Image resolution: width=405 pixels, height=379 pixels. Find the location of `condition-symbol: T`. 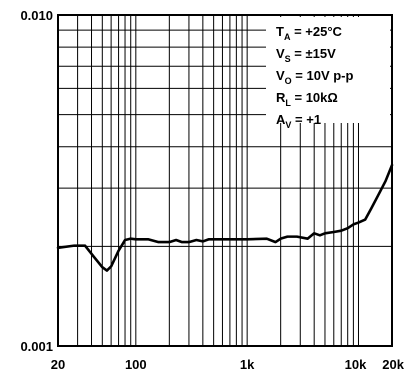

condition-symbol: T is located at coordinates (280, 31).